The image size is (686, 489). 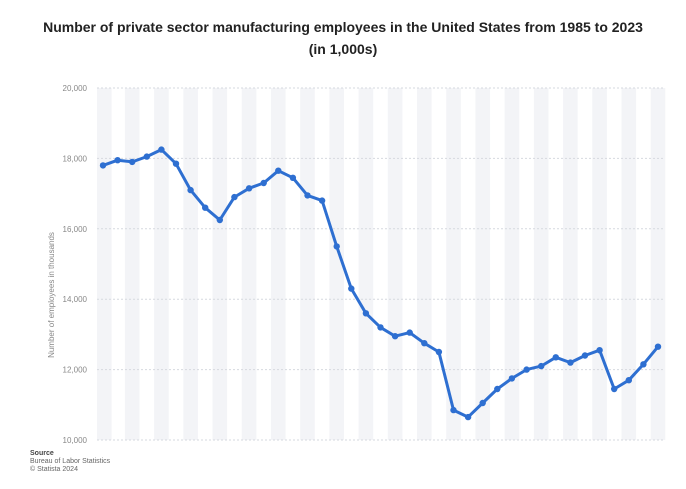 I want to click on y-tick-label: 20,000, so click(x=75, y=88).